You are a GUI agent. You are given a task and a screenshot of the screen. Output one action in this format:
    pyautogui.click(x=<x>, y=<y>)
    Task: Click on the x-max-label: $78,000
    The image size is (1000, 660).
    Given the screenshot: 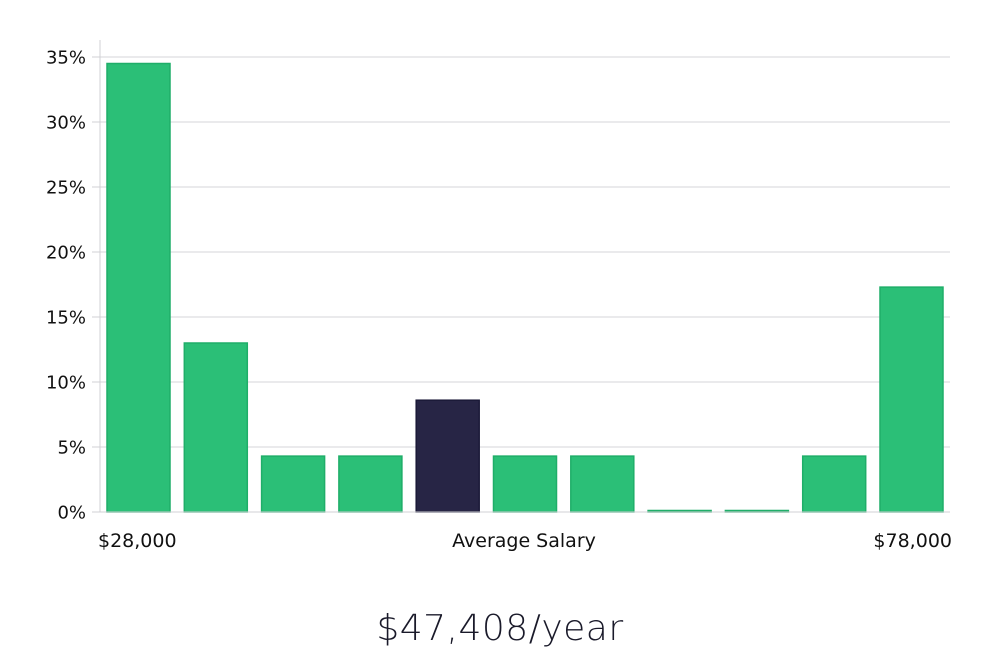 What is the action you would take?
    pyautogui.click(x=912, y=541)
    